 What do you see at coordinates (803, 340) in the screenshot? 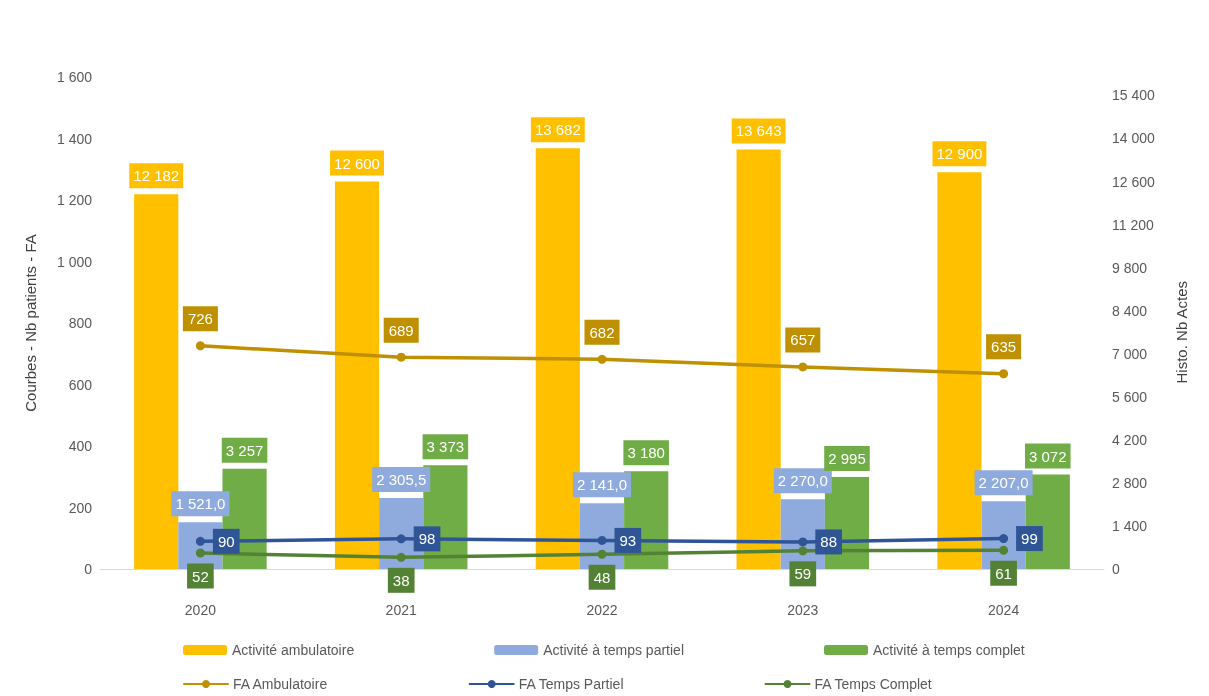
I see `data-label: 657` at bounding box center [803, 340].